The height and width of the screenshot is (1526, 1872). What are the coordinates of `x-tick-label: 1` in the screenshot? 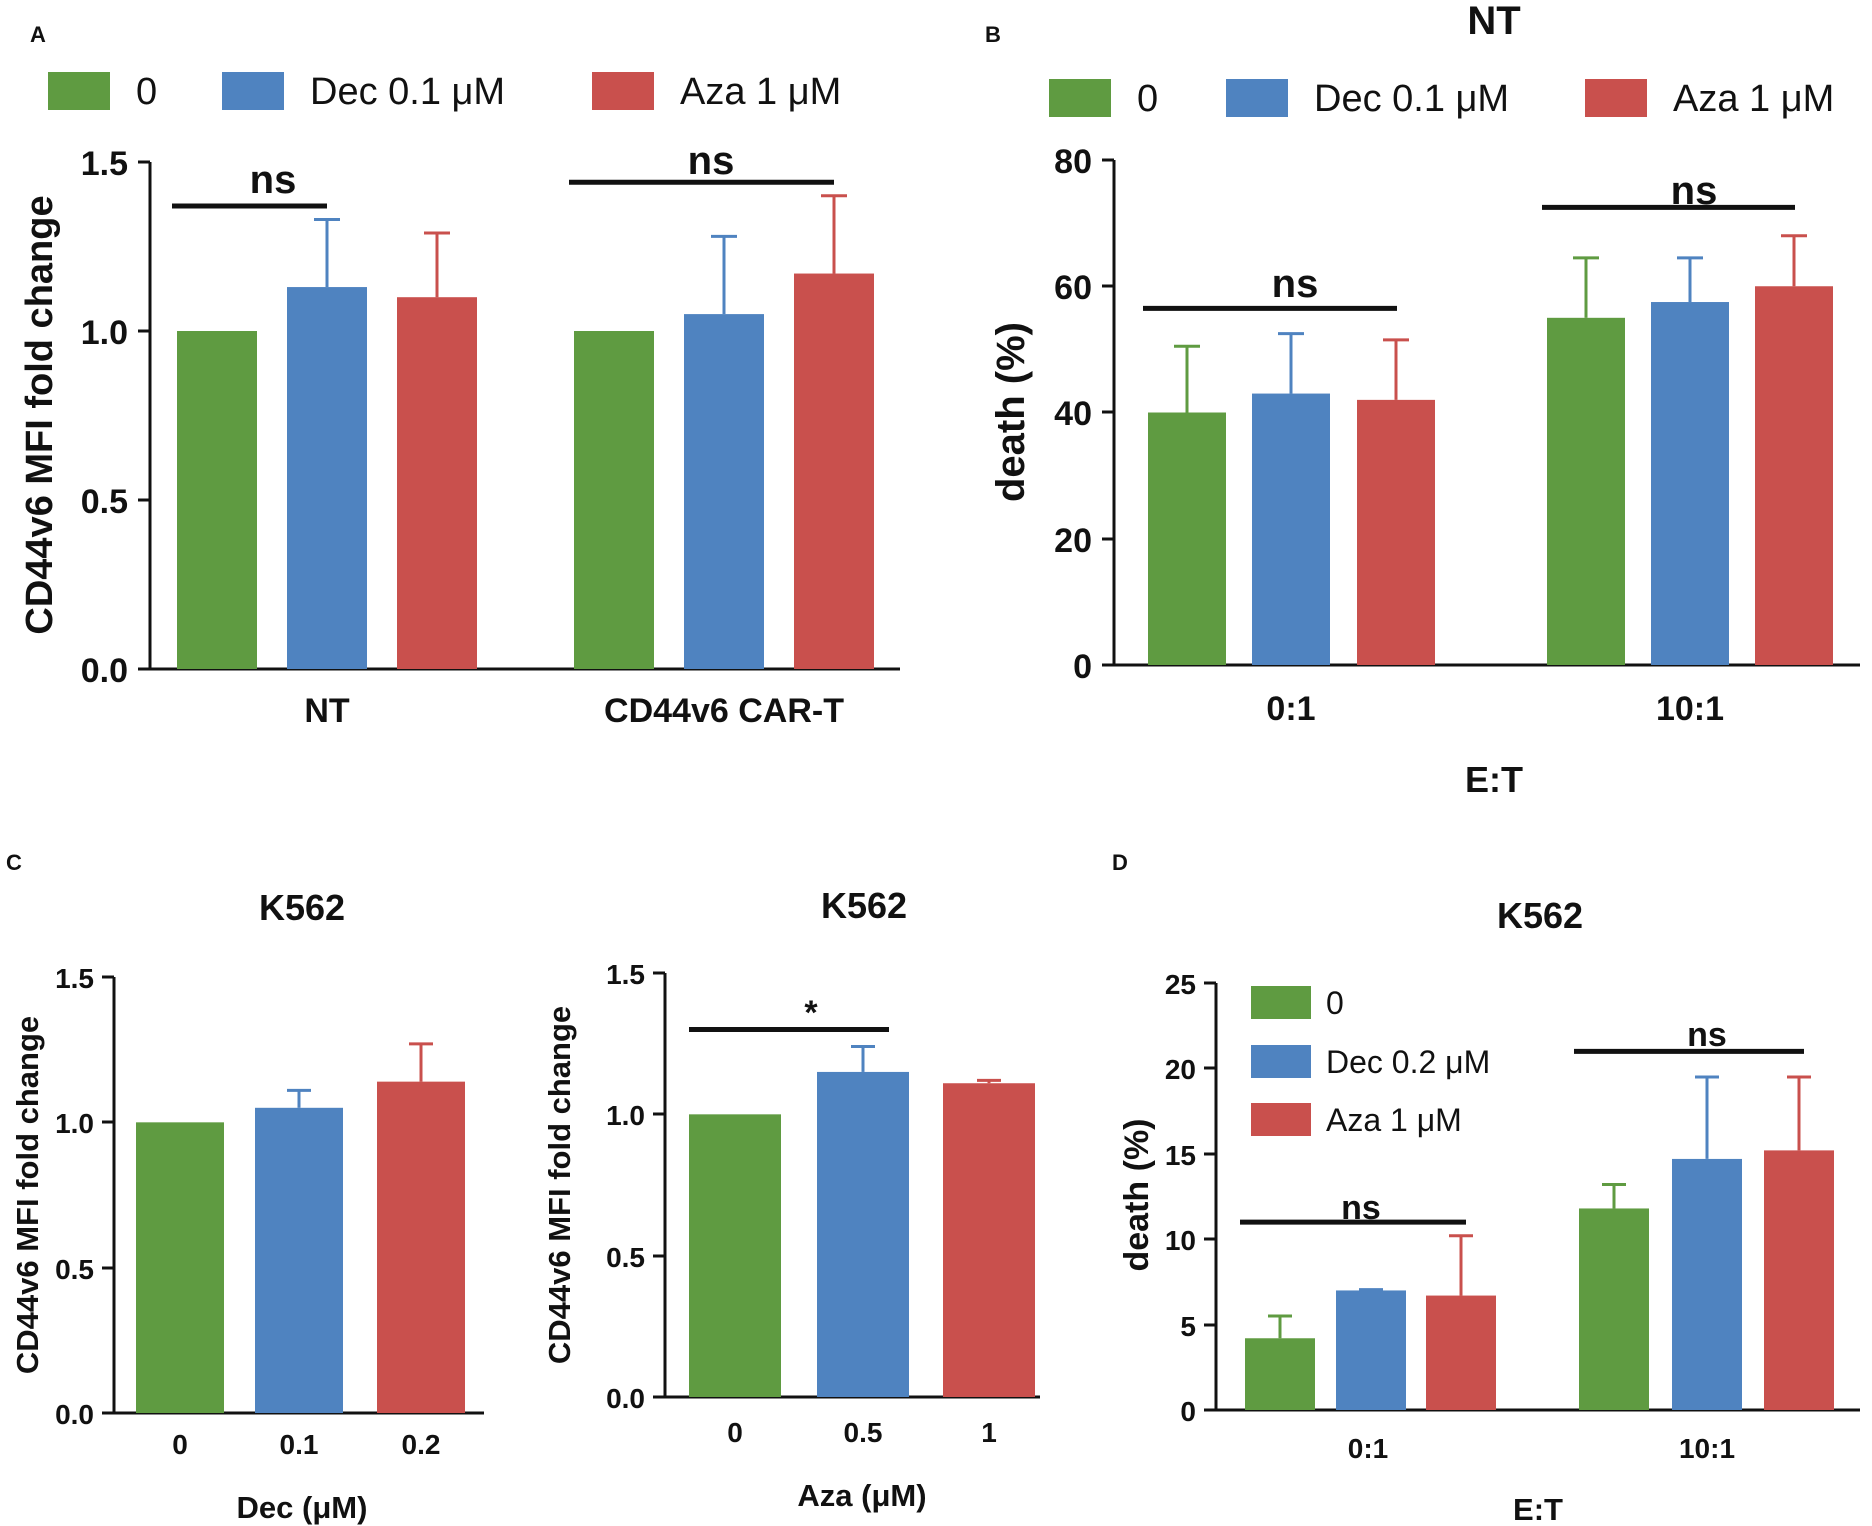 It's located at (989, 1432).